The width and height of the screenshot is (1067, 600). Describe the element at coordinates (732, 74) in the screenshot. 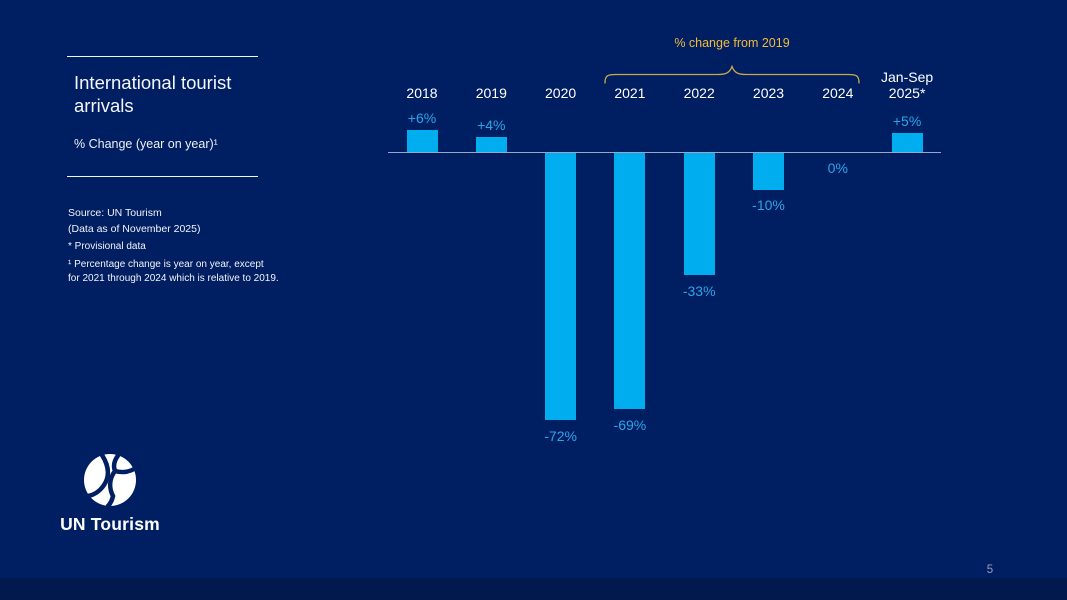

I see `brace-icon` at that location.